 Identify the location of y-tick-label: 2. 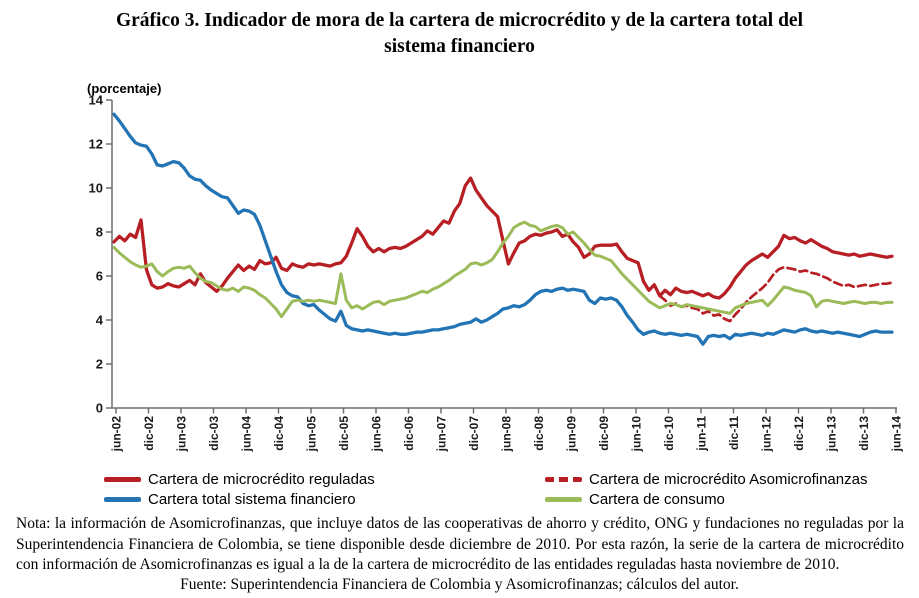
(99, 364).